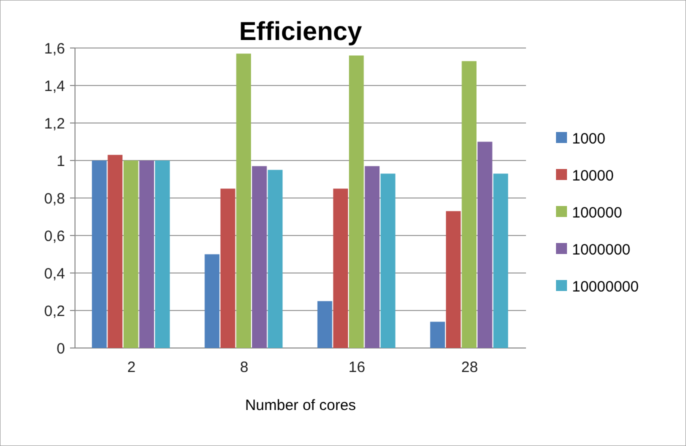 The height and width of the screenshot is (446, 686). I want to click on y-tick-label: 1,6, so click(54, 49).